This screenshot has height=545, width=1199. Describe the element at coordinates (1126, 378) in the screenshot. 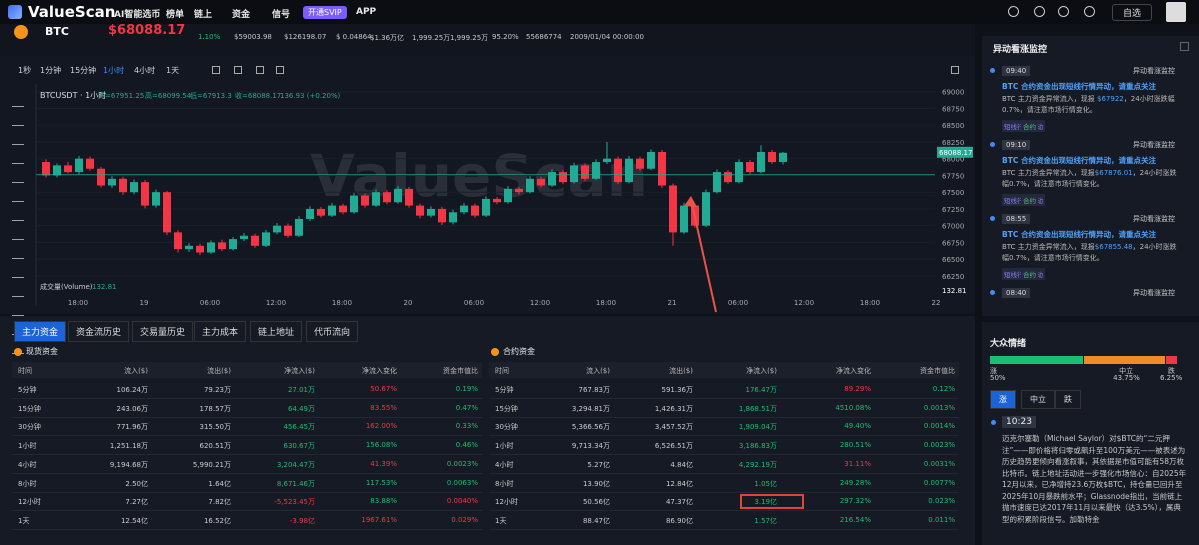

I see `sentiment-value: 43.75%` at that location.